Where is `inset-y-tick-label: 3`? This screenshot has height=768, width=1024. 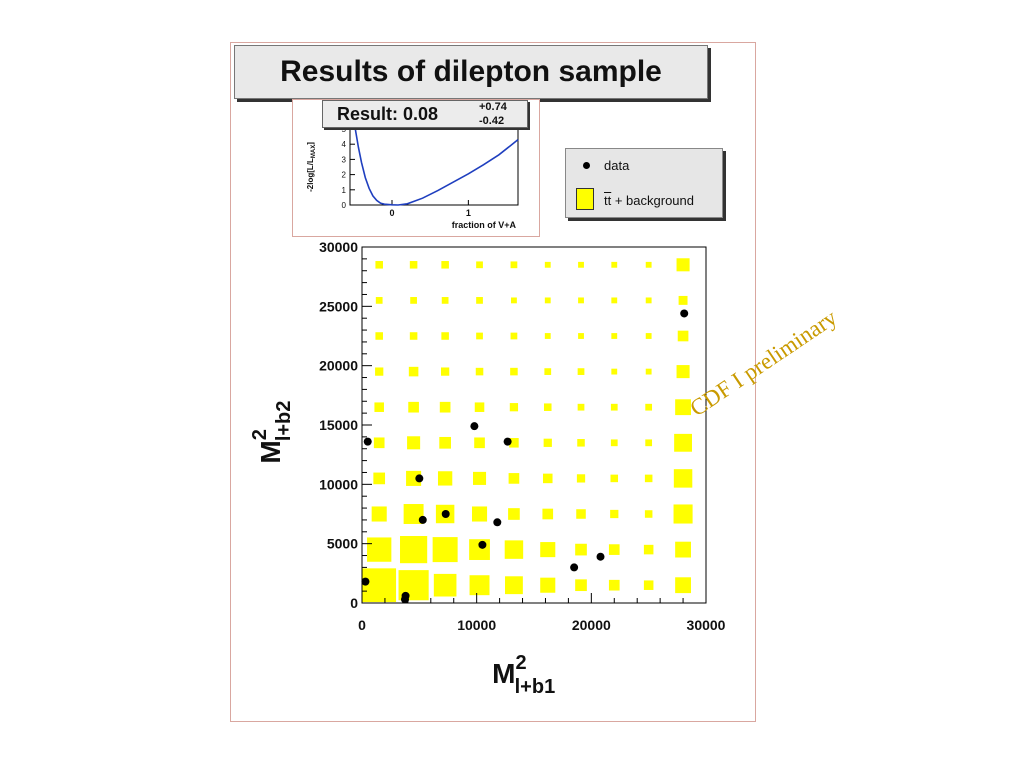 inset-y-tick-label: 3 is located at coordinates (344, 159).